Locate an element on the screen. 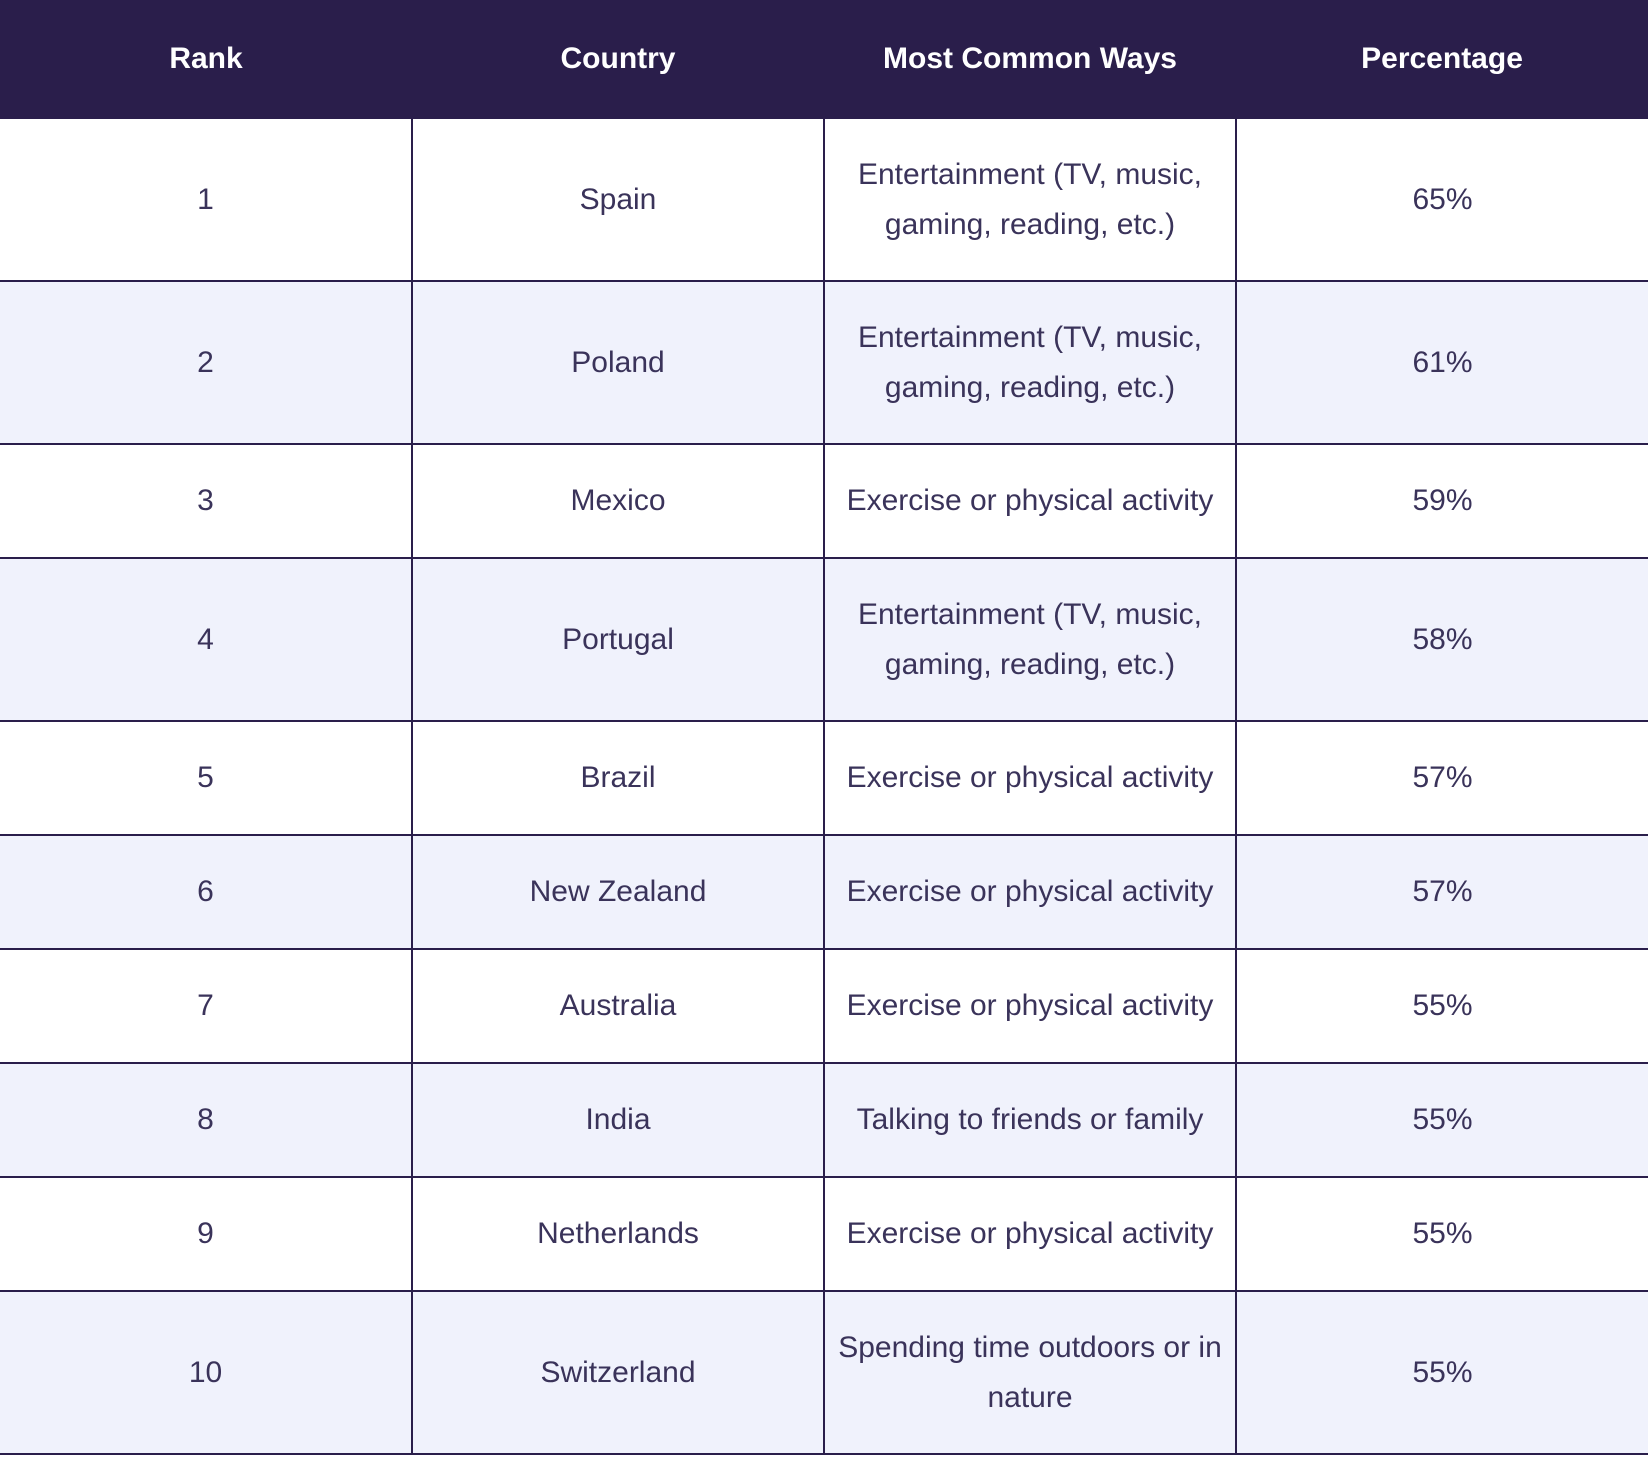 The height and width of the screenshot is (1473, 1648). country-cell: Australia is located at coordinates (618, 1006).